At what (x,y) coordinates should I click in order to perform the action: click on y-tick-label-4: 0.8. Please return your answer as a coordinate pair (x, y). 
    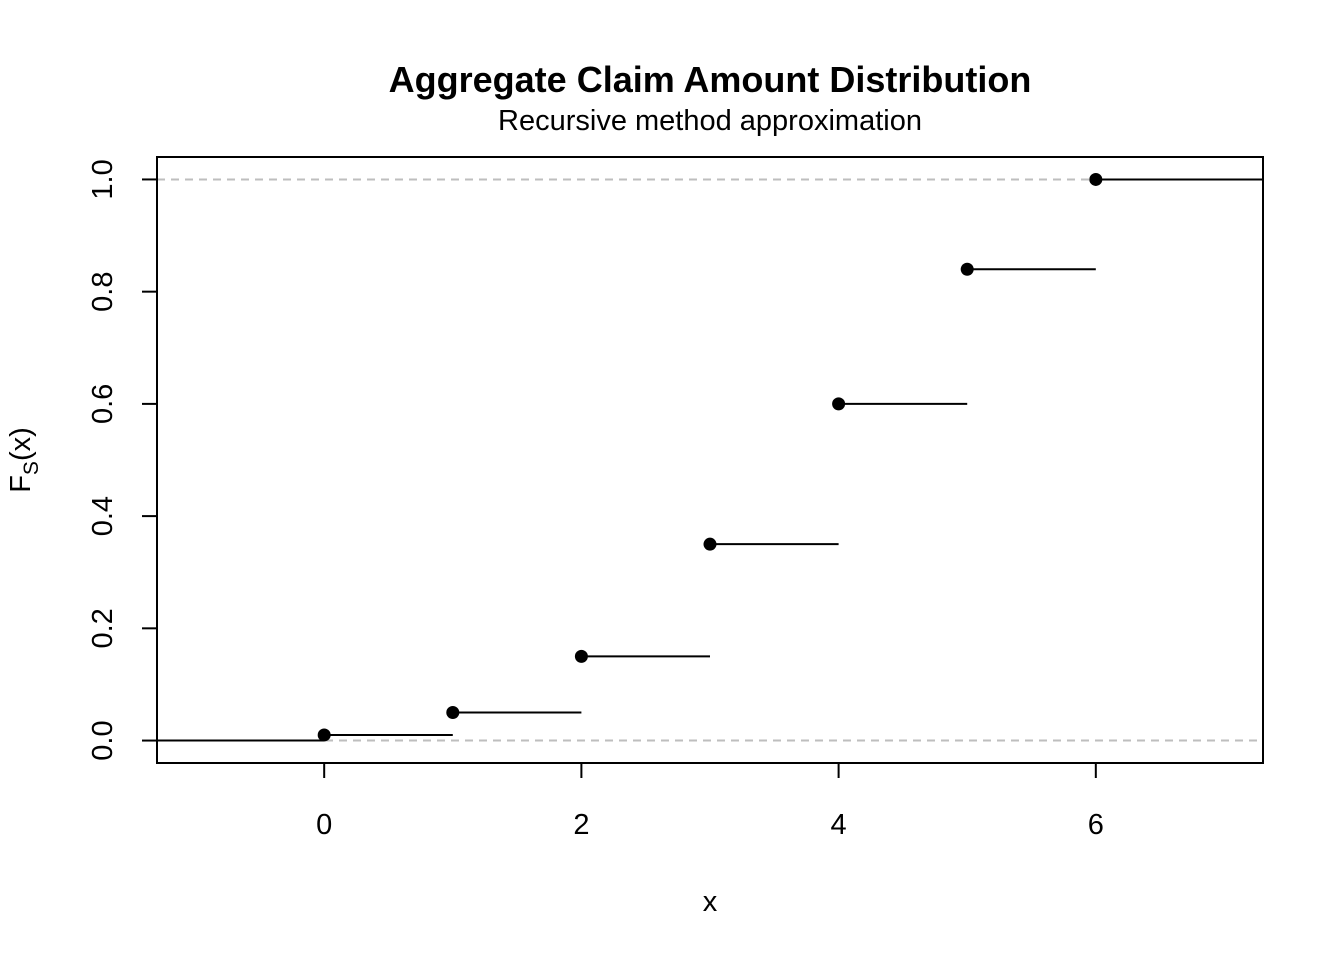
    Looking at the image, I should click on (103, 292).